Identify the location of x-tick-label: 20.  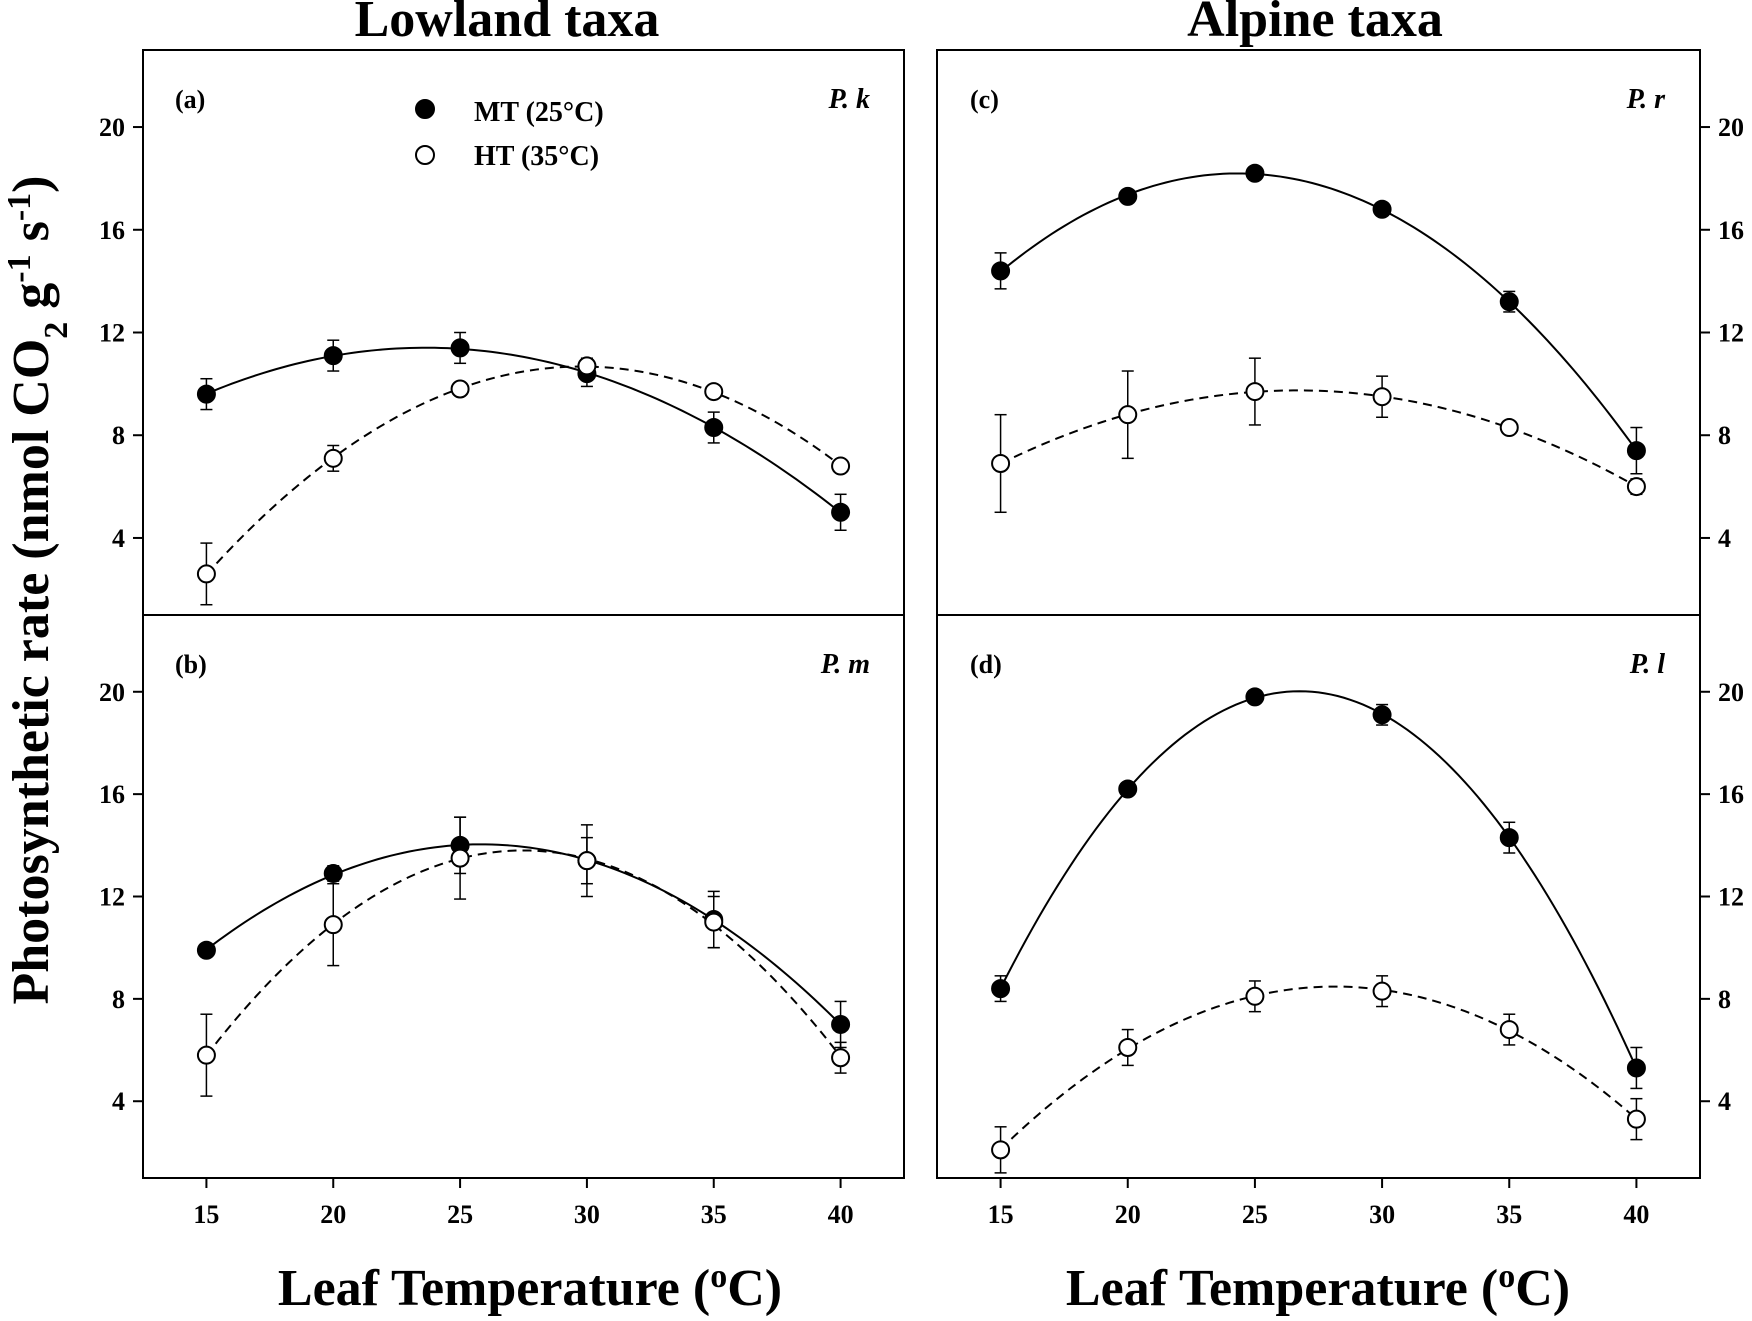
(333, 1214).